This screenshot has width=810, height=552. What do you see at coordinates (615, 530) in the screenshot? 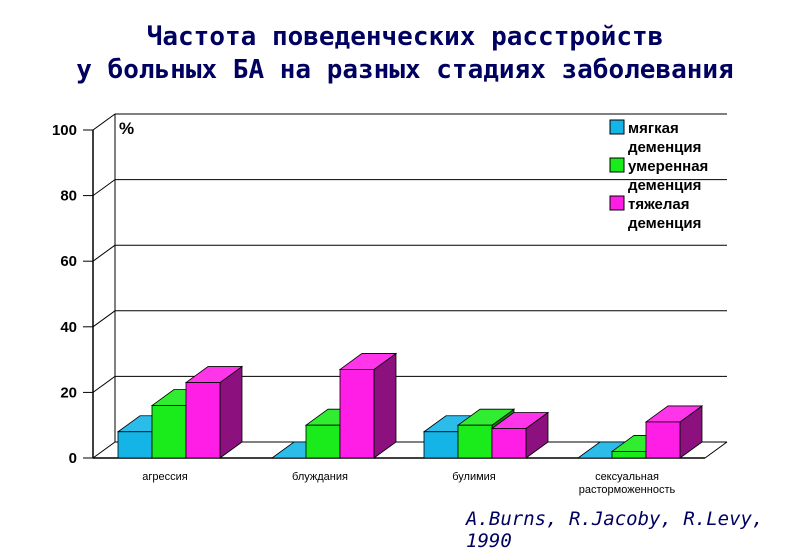
I see `source-credit: A.Burns, R.Jacoby, R.Levy, 1990` at bounding box center [615, 530].